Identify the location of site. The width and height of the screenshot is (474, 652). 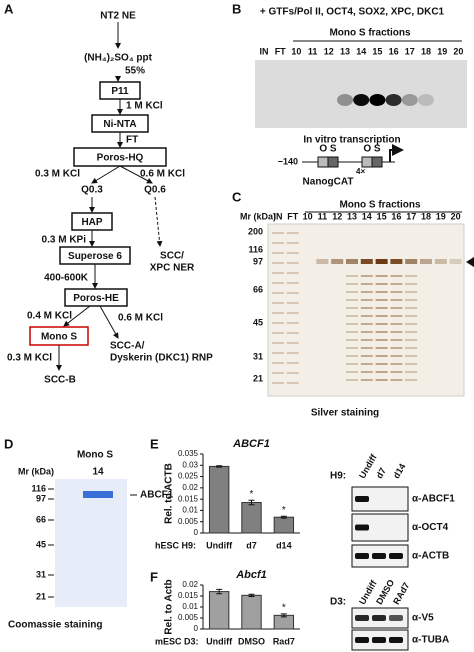
(333, 162).